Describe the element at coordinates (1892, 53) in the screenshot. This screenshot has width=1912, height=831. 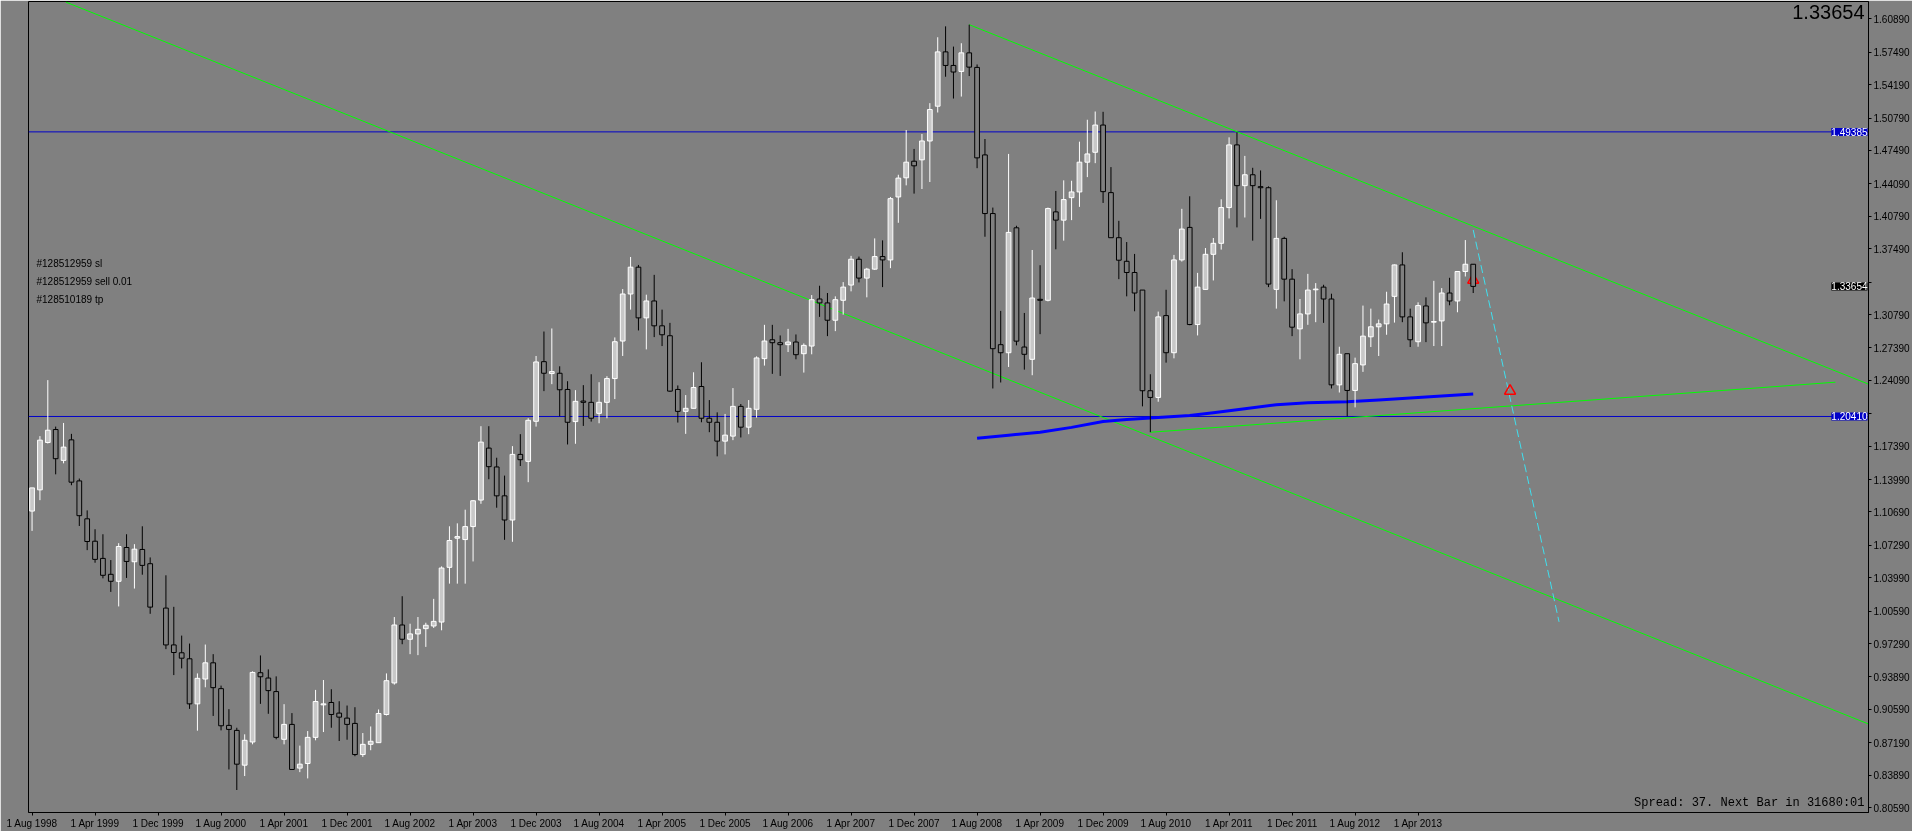
I see `y-tick-label: 1.57490` at that location.